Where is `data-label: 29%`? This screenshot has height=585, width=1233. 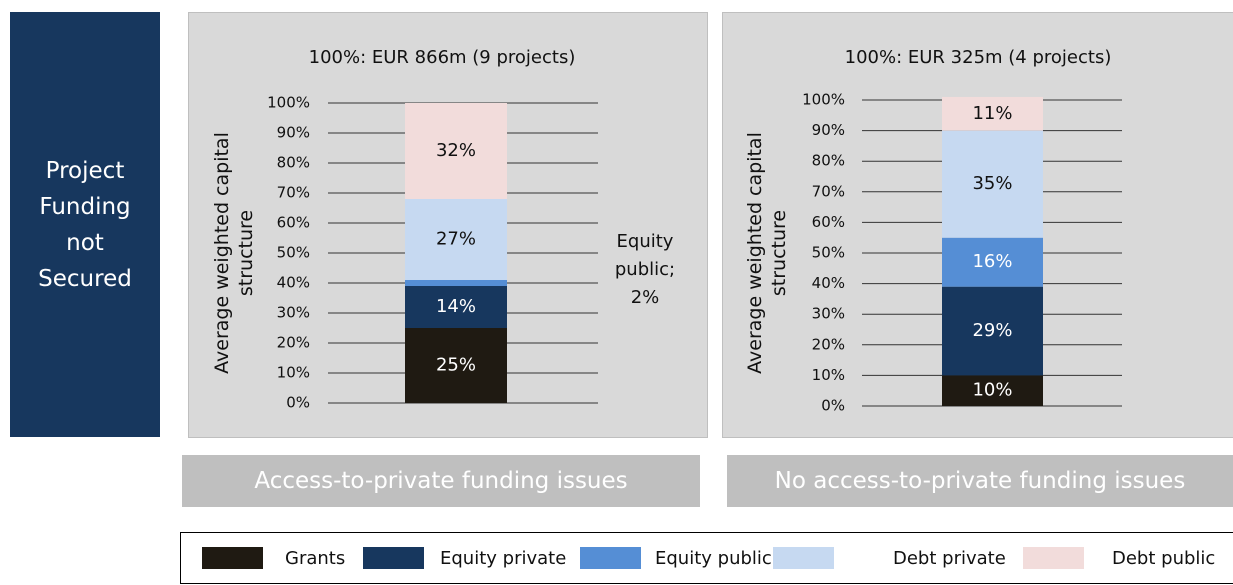
data-label: 29% is located at coordinates (992, 330).